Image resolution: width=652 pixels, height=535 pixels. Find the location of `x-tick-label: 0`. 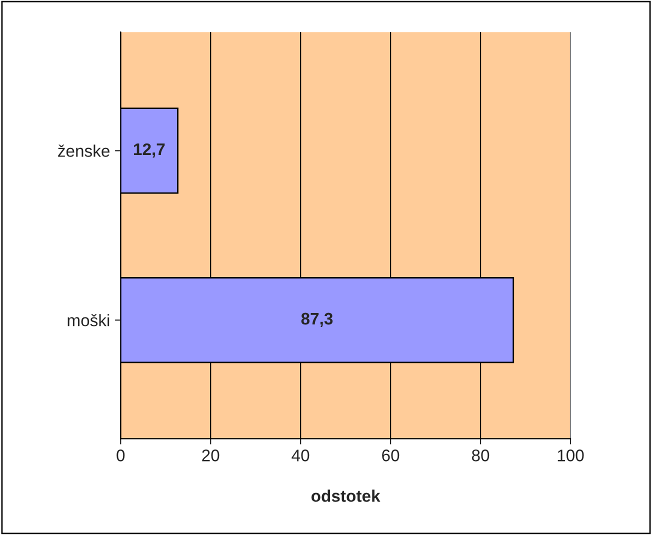

x-tick-label: 0 is located at coordinates (120, 456).